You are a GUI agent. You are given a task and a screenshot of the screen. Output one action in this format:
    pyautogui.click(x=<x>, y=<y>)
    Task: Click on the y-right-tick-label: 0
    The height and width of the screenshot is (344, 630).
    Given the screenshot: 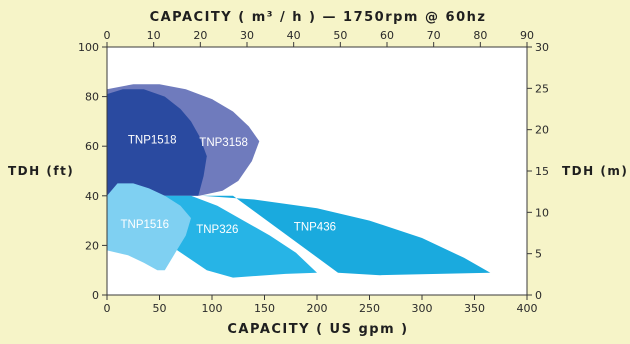 What is the action you would take?
    pyautogui.click(x=538, y=295)
    